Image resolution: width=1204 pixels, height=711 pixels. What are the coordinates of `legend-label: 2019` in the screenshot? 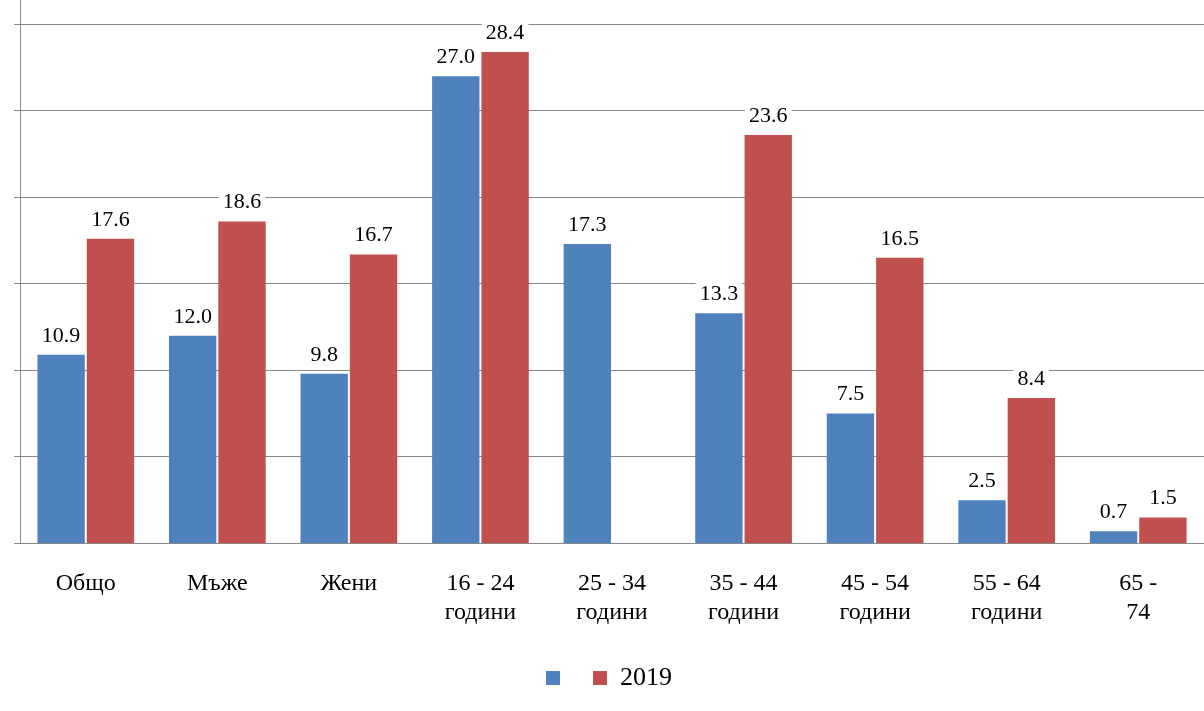 It's located at (646, 676).